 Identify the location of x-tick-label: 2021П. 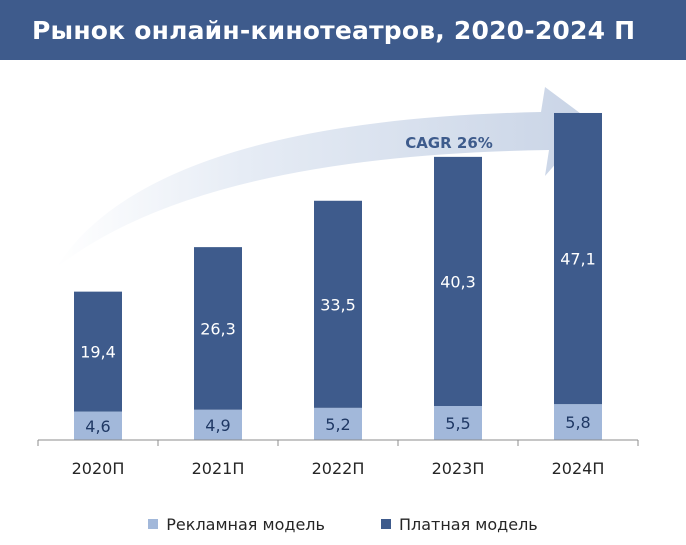
(218, 468).